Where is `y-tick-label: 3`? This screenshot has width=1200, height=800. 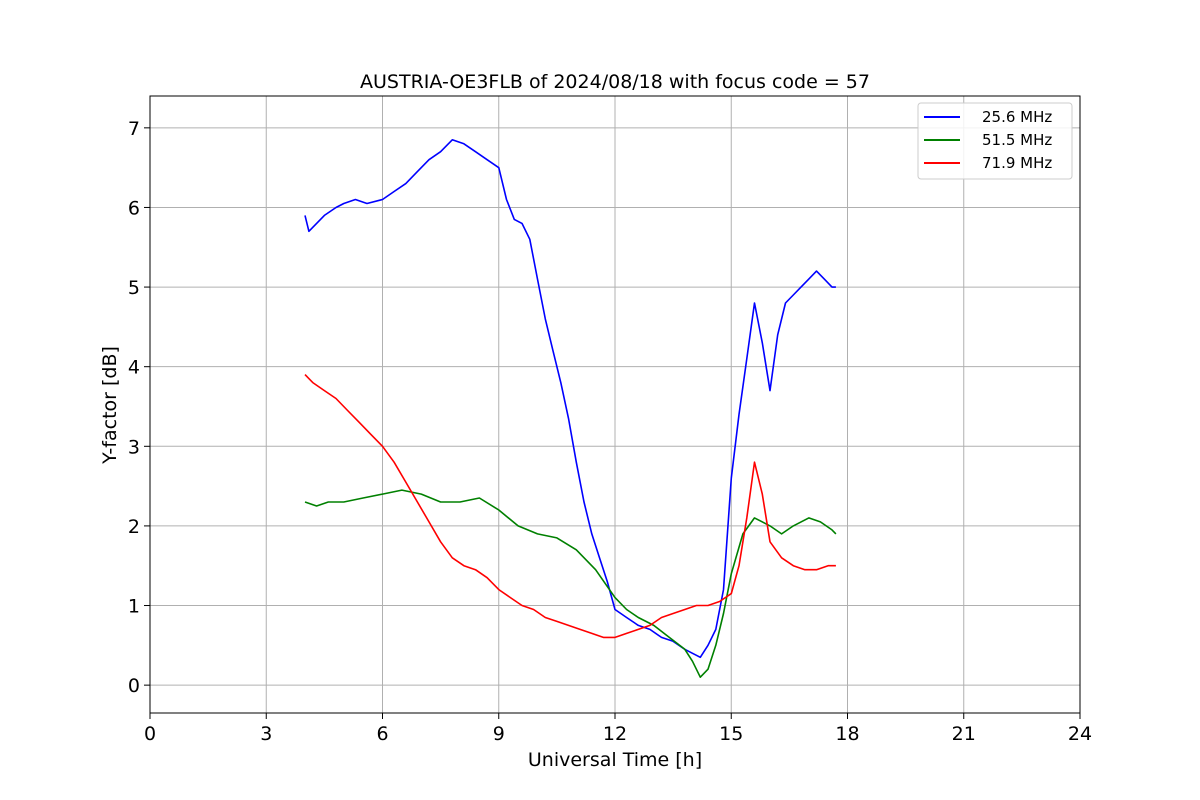
y-tick-label: 3 is located at coordinates (134, 447).